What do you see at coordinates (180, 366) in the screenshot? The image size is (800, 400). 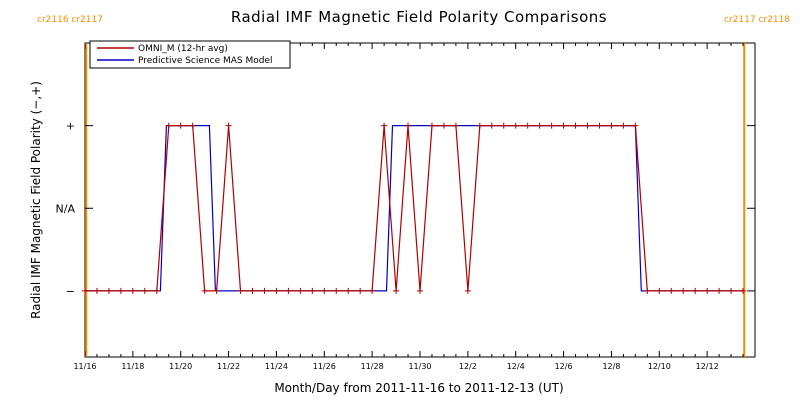 I see `x-tick-label: 11/20` at bounding box center [180, 366].